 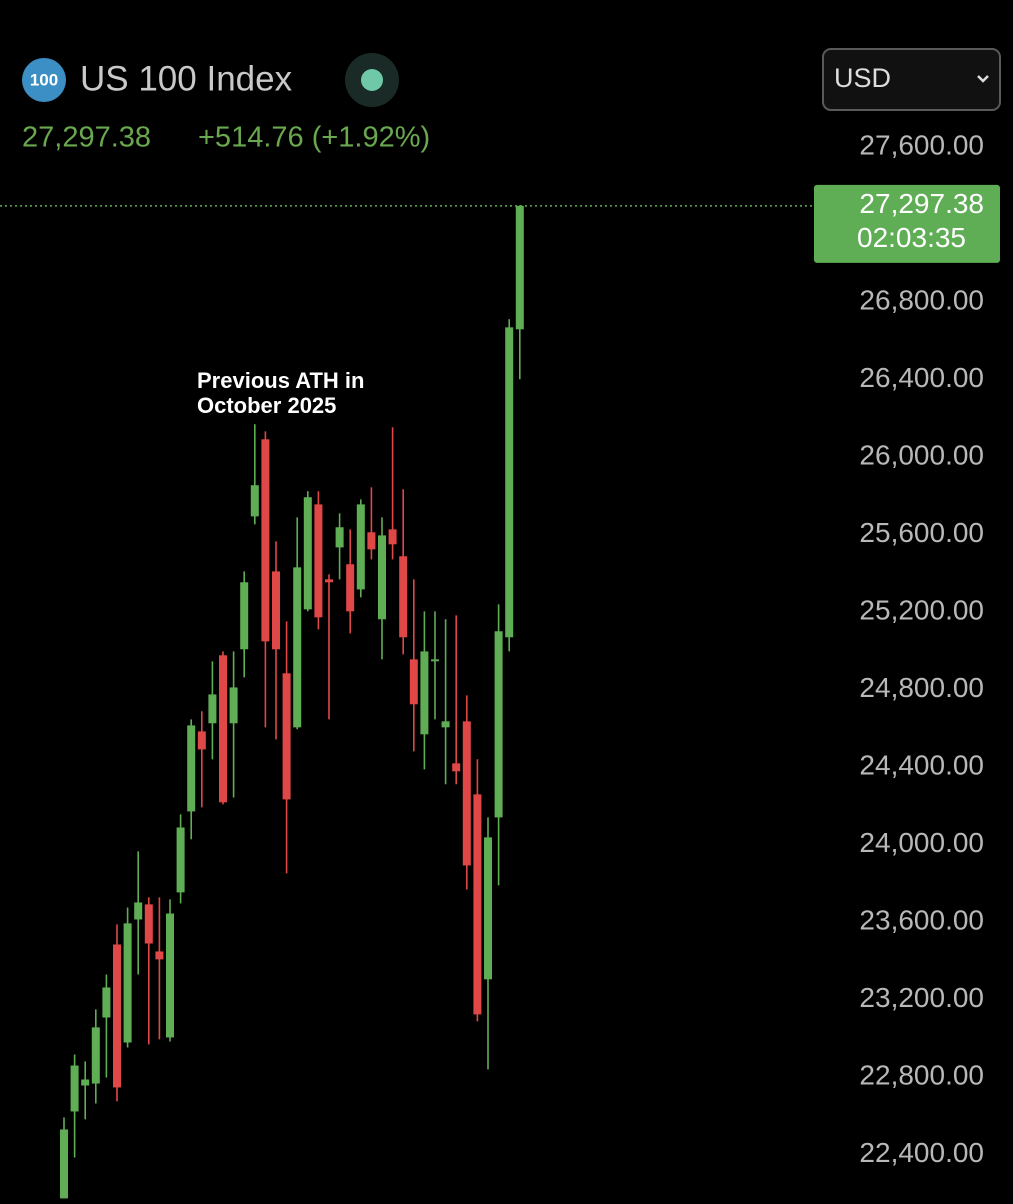 I want to click on y-tick-label: 25,200.00, so click(x=921, y=609).